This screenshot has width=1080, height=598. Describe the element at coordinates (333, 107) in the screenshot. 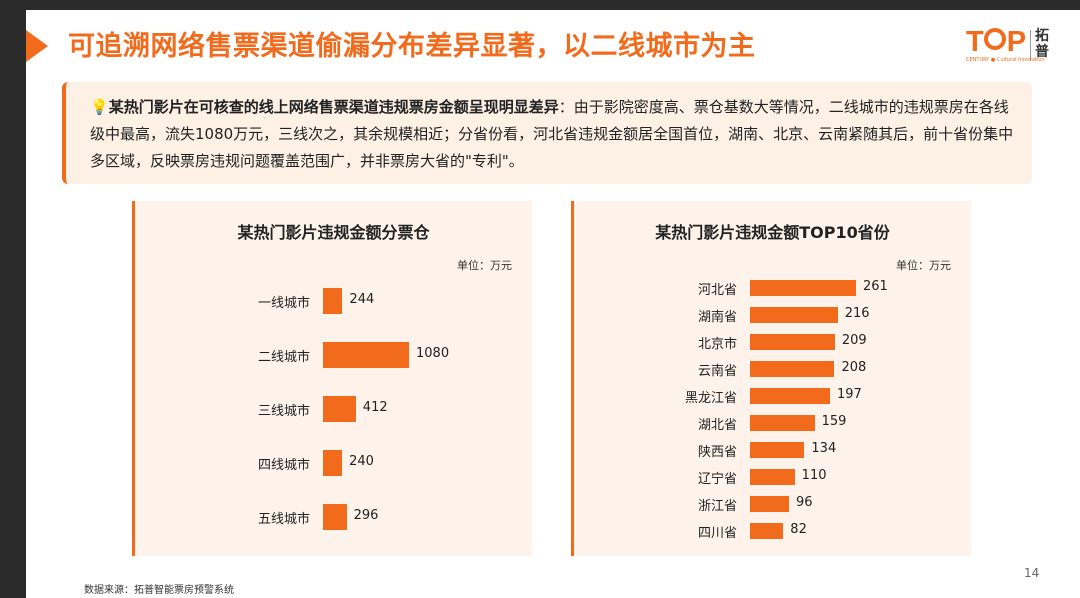

I see `summary-bold: 某热门影片在可核查的线上网络售票渠道违规票房金额呈现明显差异` at that location.